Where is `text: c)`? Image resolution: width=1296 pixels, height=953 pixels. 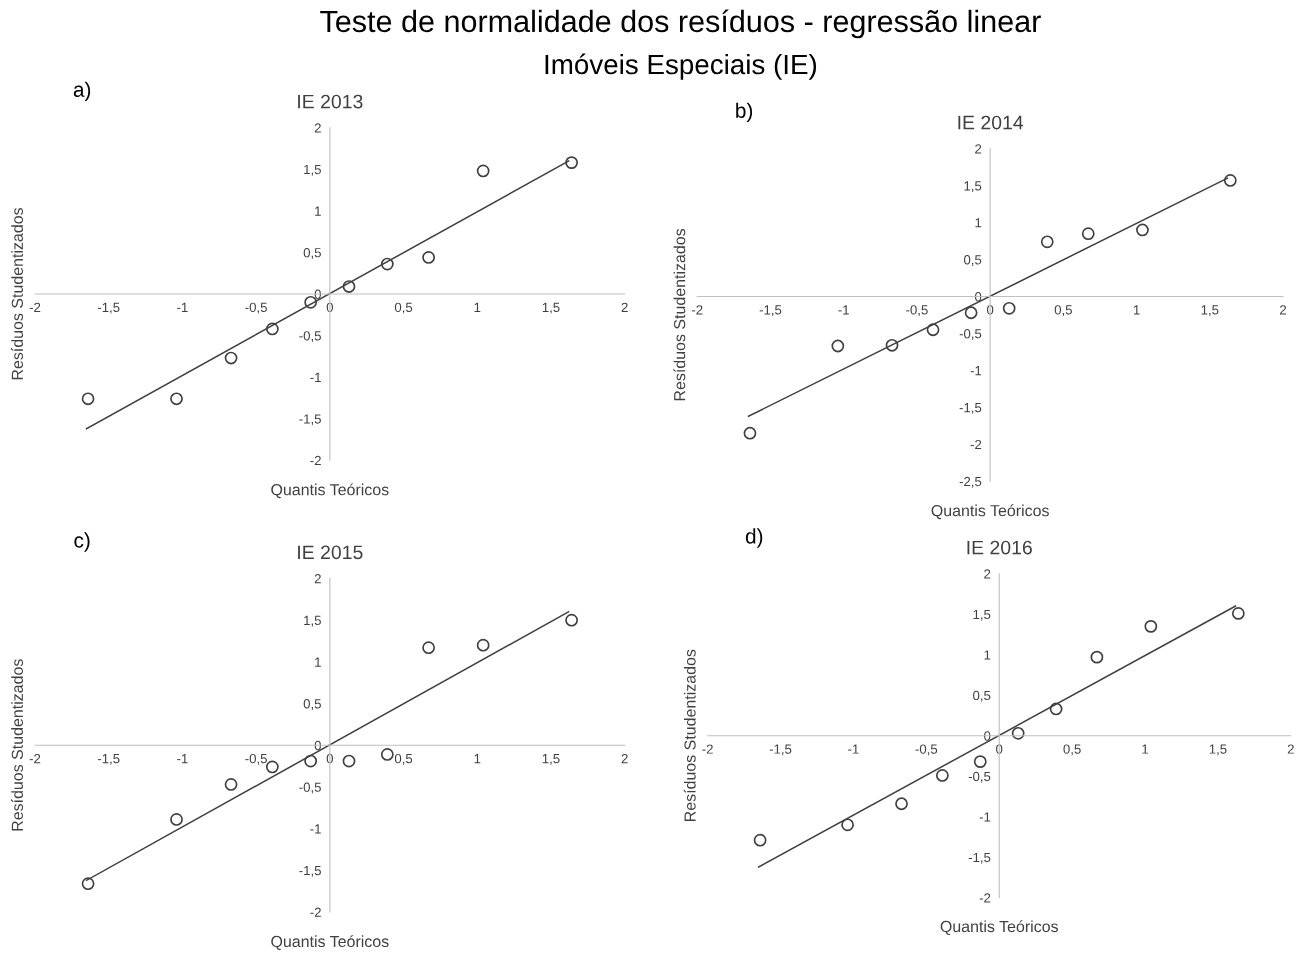 text: c) is located at coordinates (82, 542).